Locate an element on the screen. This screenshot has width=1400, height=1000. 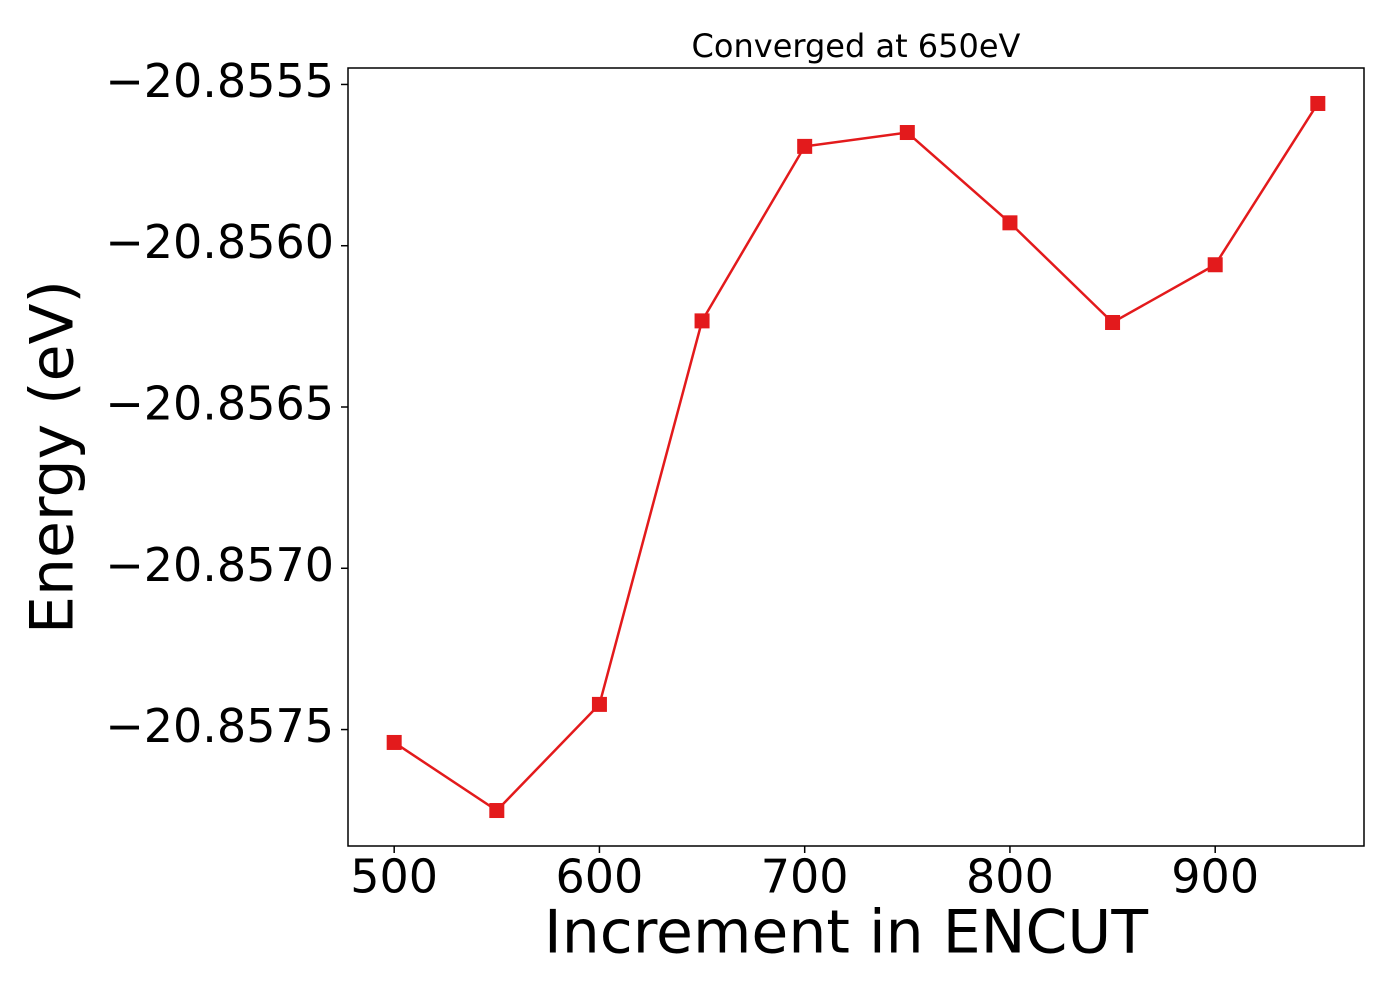
x-tick-label: 800 is located at coordinates (1010, 877).